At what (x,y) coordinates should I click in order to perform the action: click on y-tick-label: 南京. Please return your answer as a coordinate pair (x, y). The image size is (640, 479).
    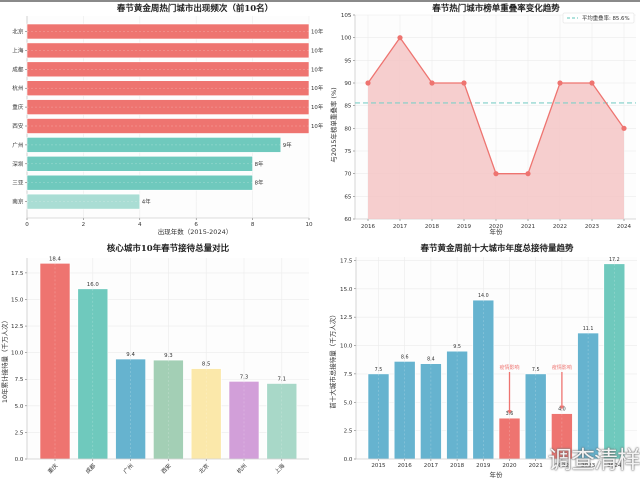
    Looking at the image, I should click on (18, 202).